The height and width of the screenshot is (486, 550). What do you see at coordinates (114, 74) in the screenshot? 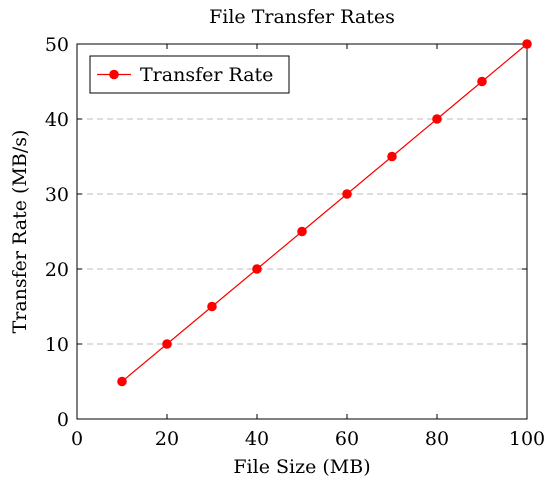
I see `legend-marker-swatch` at bounding box center [114, 74].